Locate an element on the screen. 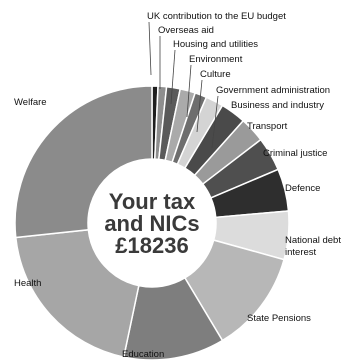  slice-label-housing-and-utilities: Housing and utilities is located at coordinates (215, 44).